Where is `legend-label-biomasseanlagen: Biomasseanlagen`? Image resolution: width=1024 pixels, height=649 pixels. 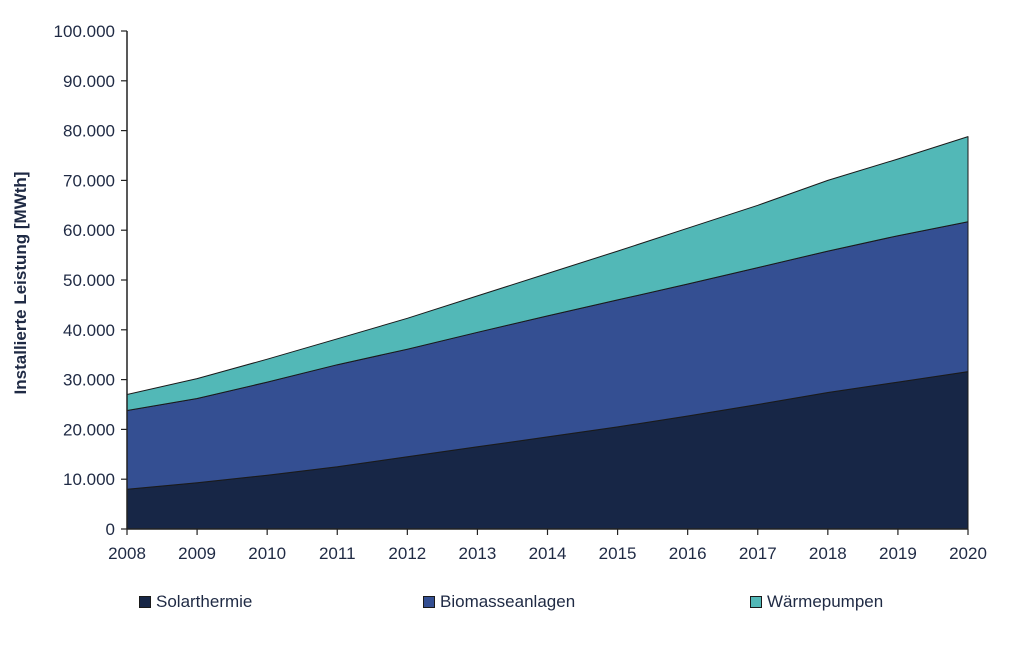
legend-label-biomasseanlagen: Biomasseanlagen is located at coordinates (508, 601).